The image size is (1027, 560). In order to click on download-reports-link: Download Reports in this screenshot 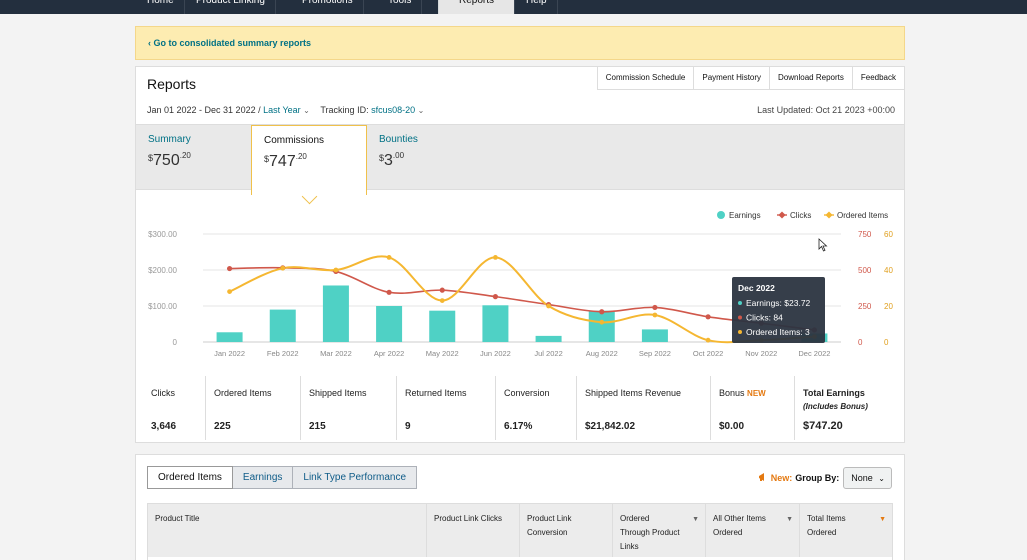, I will do `click(810, 78)`.